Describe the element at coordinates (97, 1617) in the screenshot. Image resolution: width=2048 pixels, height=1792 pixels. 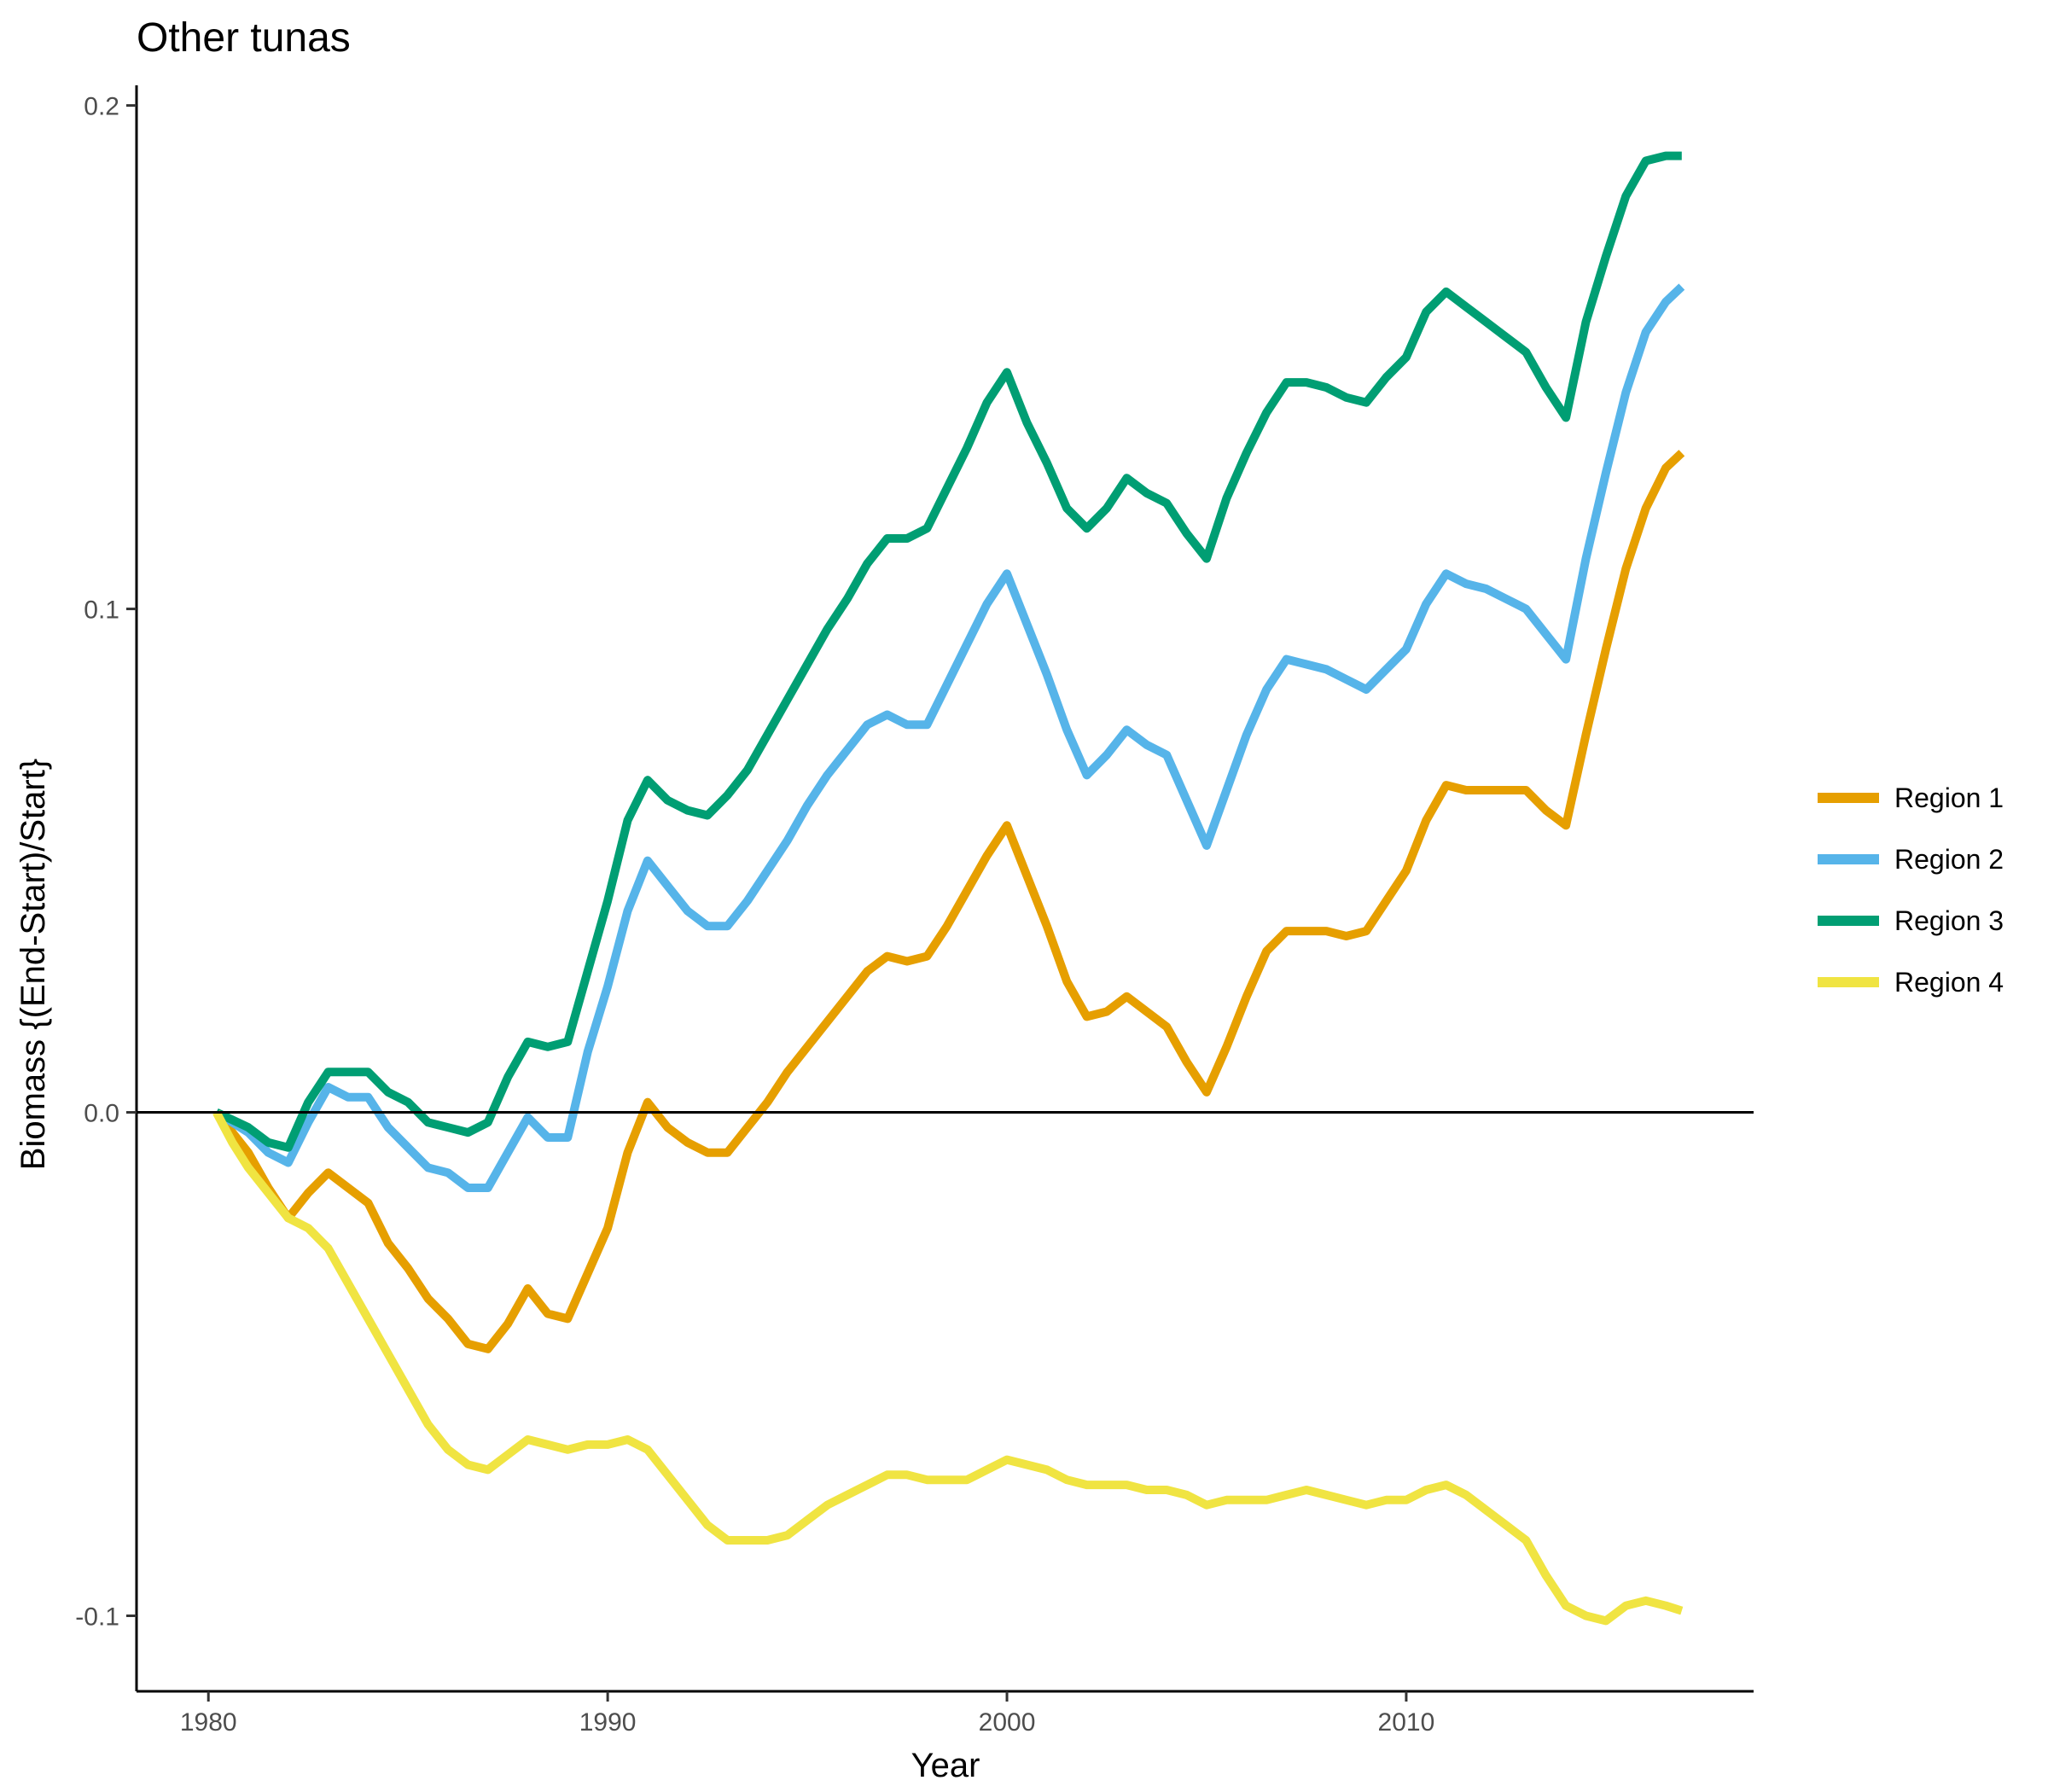
I see `y-tick-label: -0.1` at that location.